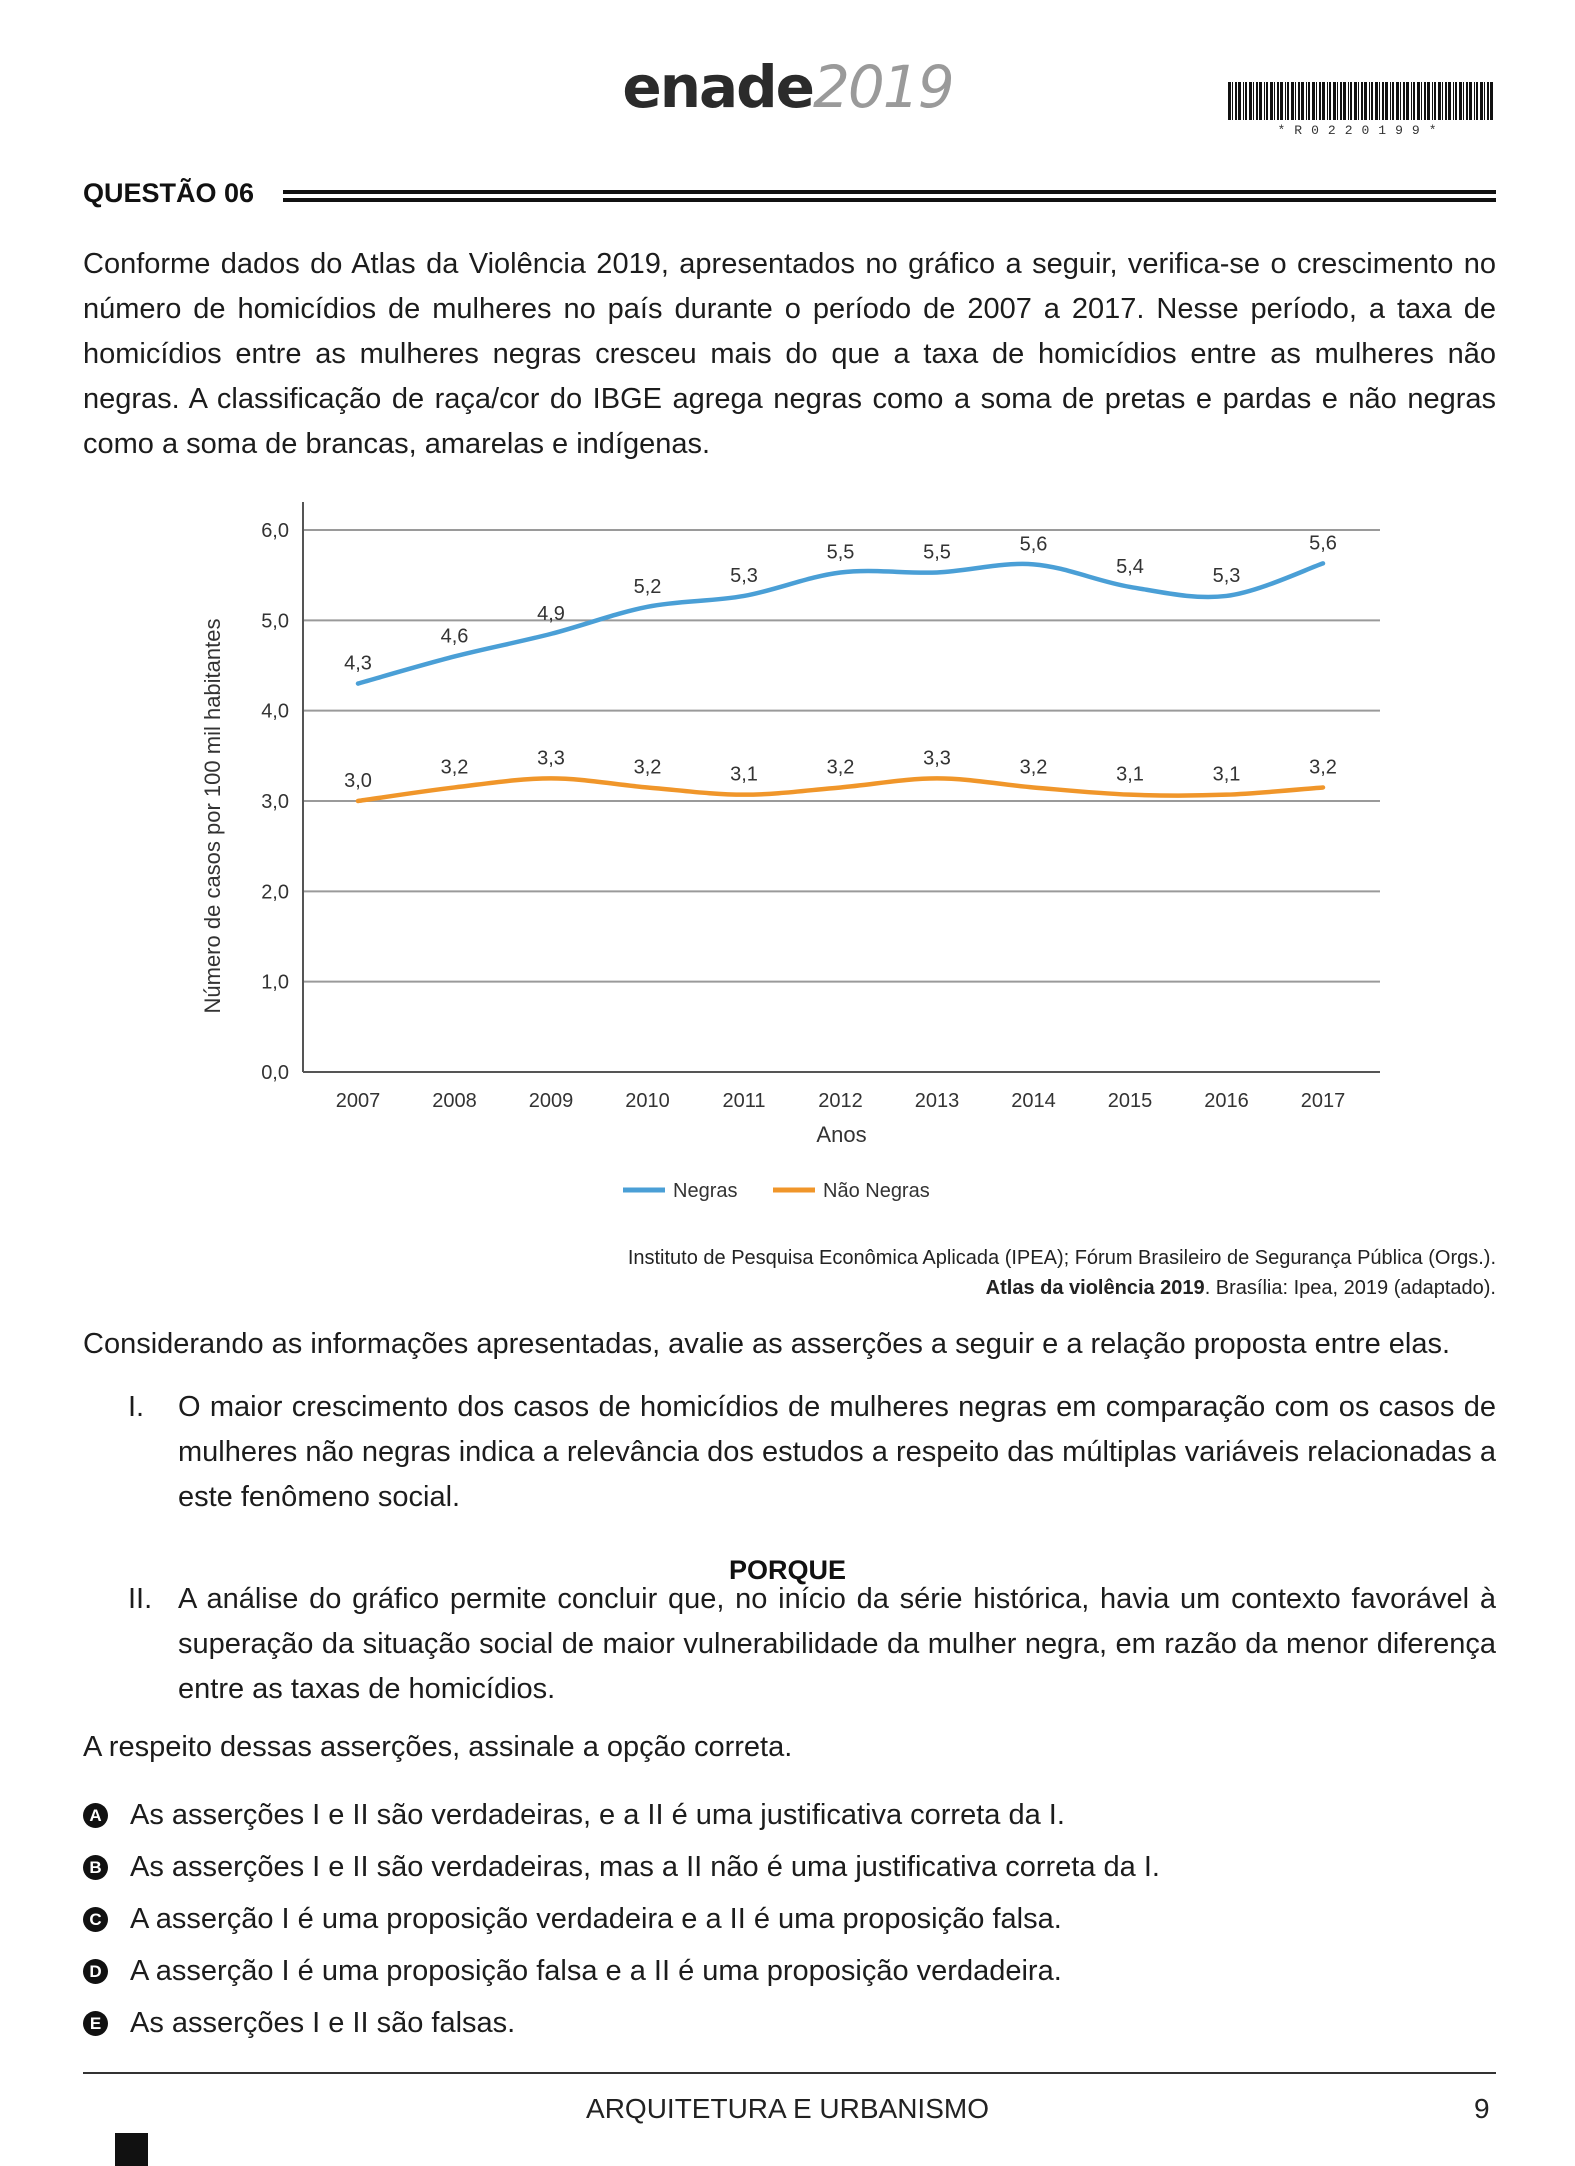 The height and width of the screenshot is (2166, 1575). I want to click on data-label: 4,6, so click(455, 636).